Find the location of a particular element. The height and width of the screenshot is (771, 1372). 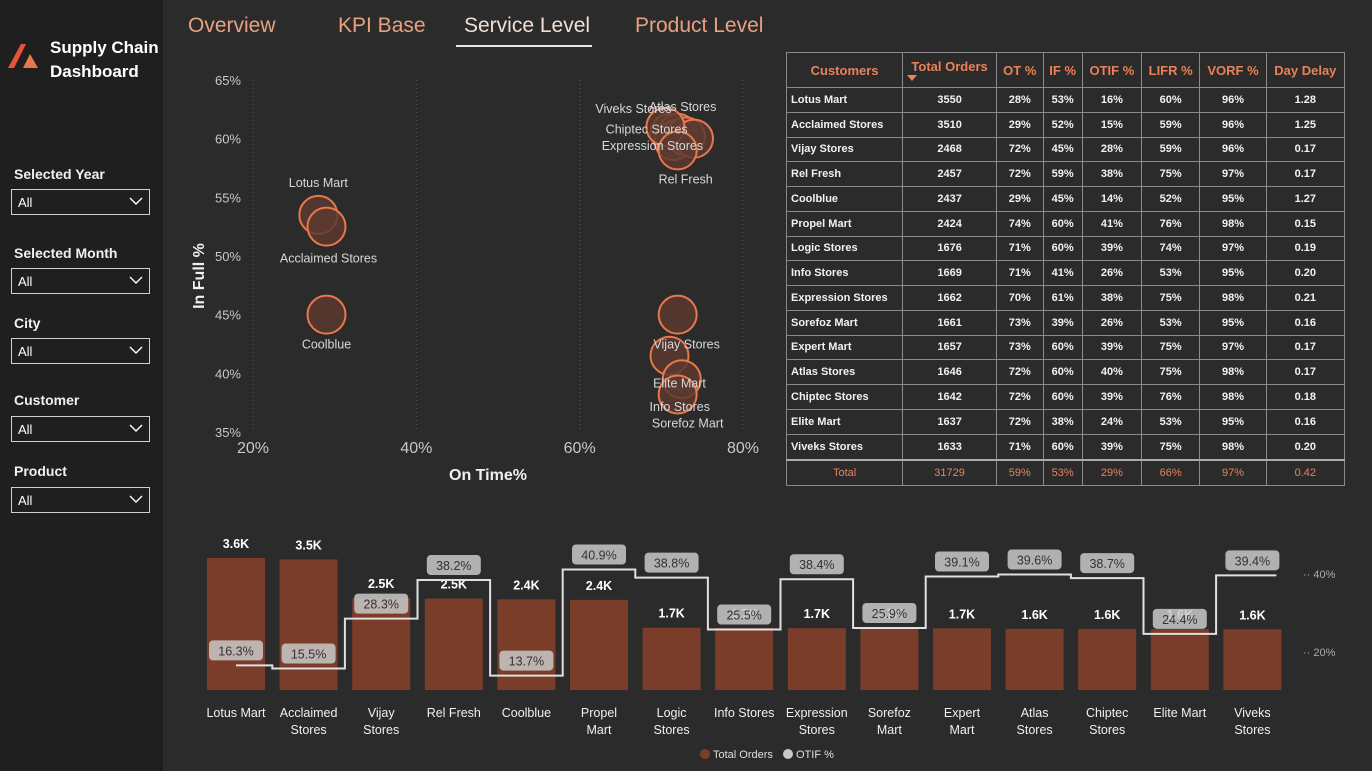

tab-service-level: Service Level is located at coordinates (527, 25).